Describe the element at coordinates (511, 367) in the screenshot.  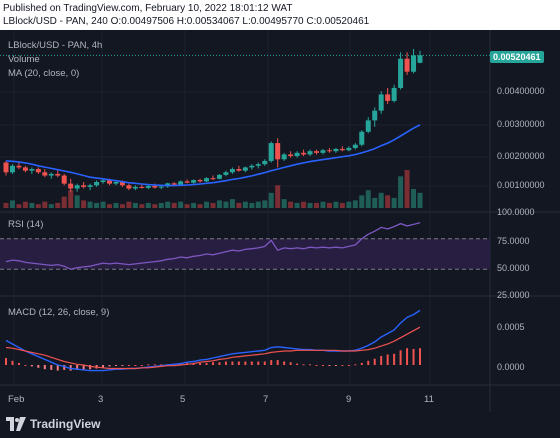
I see `macd-tick: 0.0000` at that location.